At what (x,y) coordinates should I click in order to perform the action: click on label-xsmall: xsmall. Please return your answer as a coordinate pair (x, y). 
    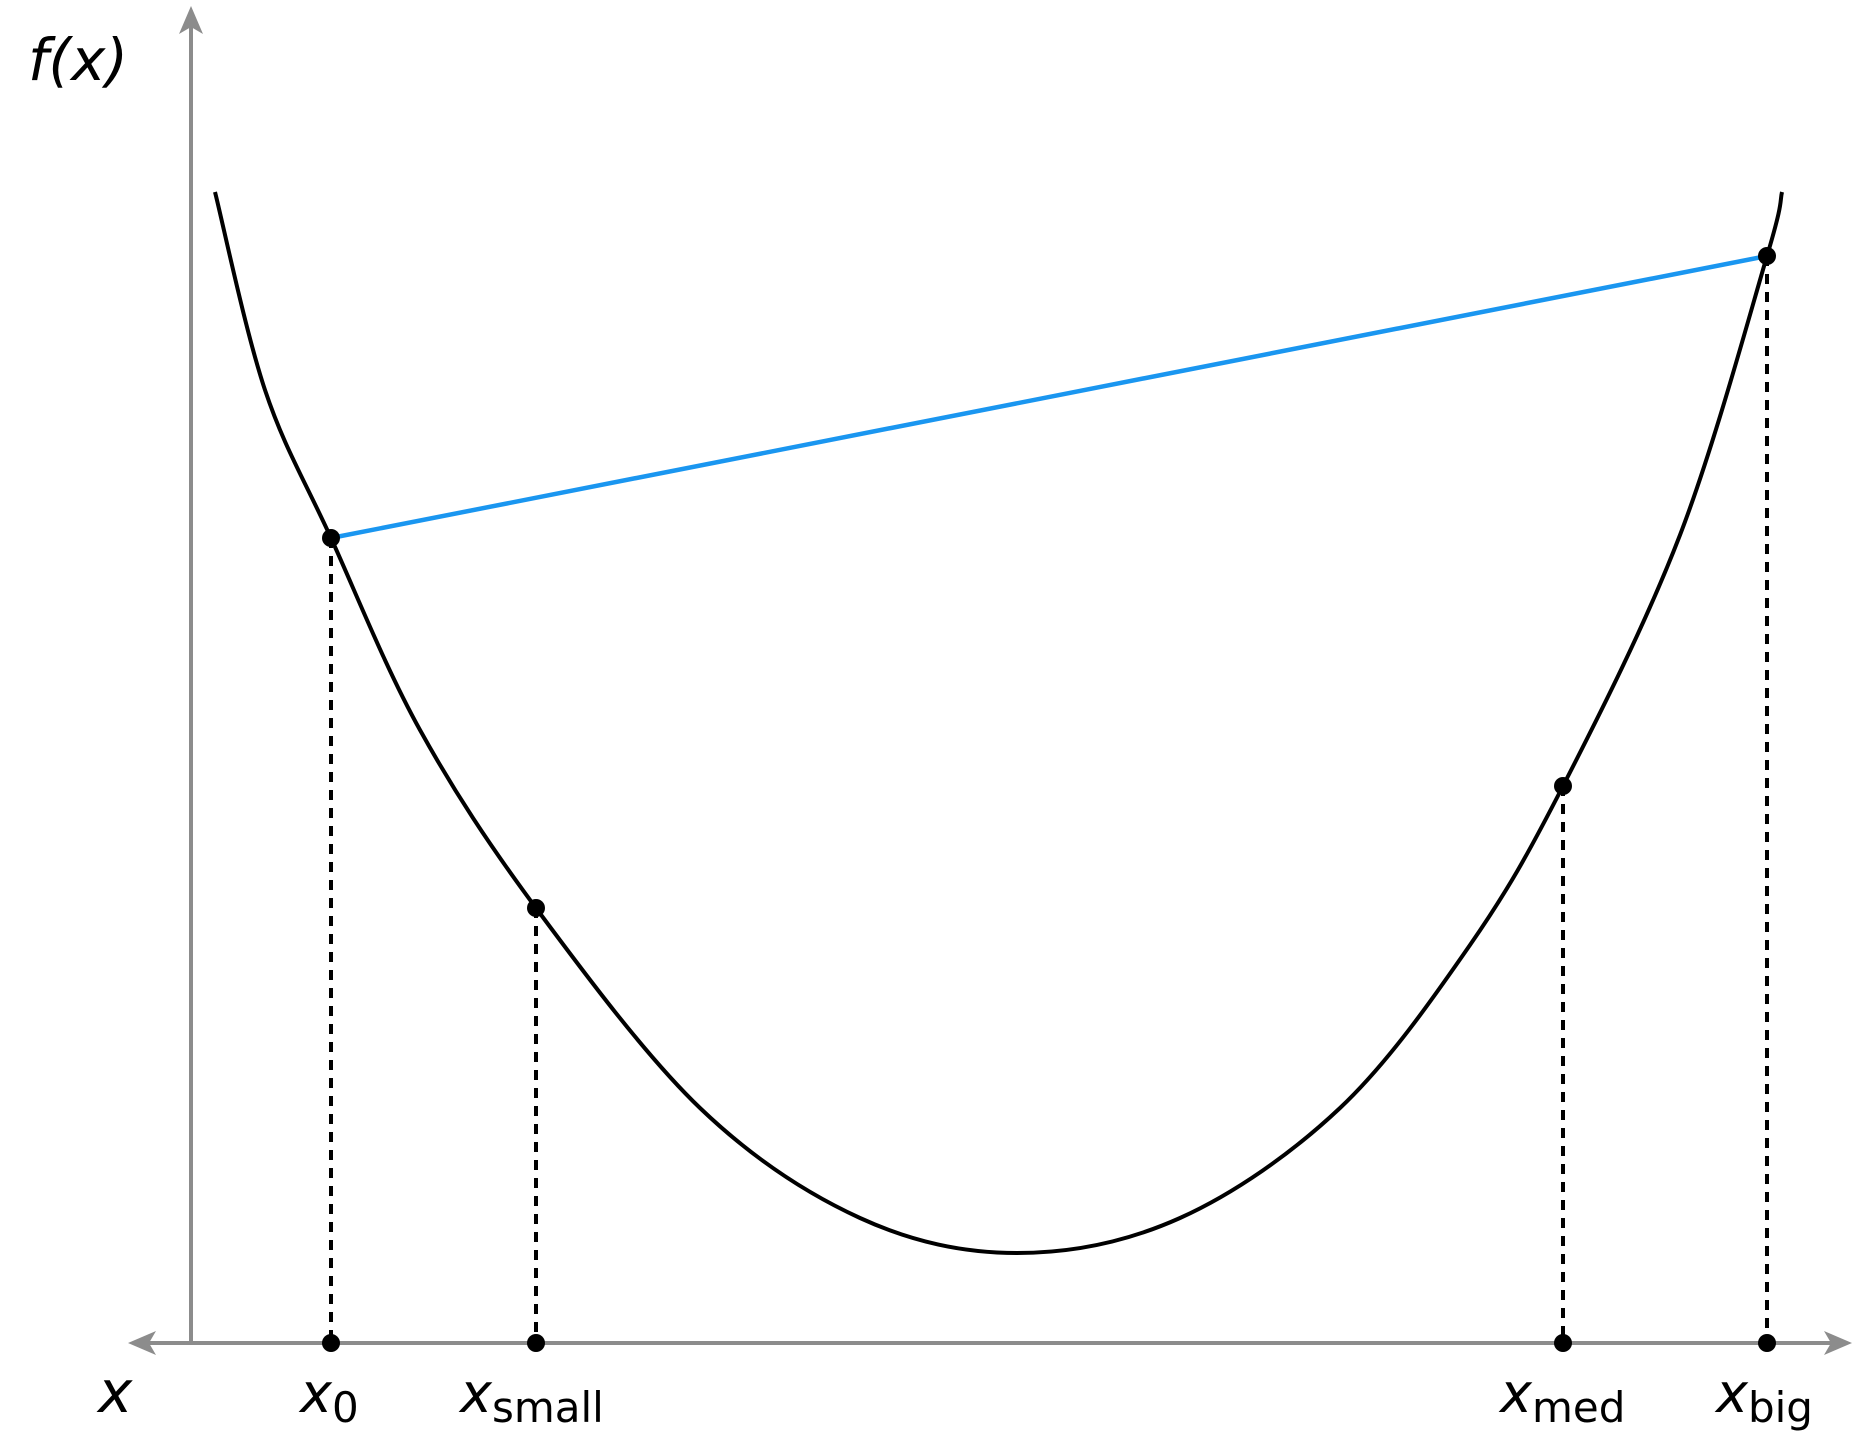
    Looking at the image, I should click on (531, 1396).